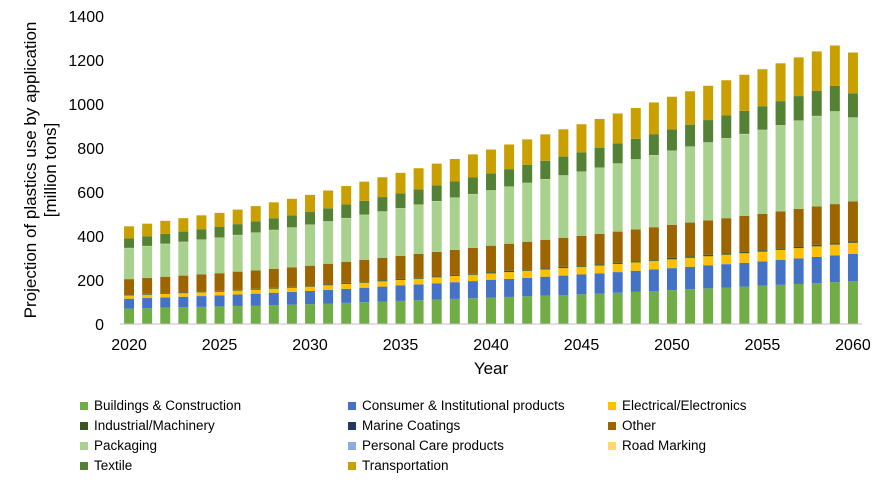  I want to click on legend-item: Textile, so click(106, 465).